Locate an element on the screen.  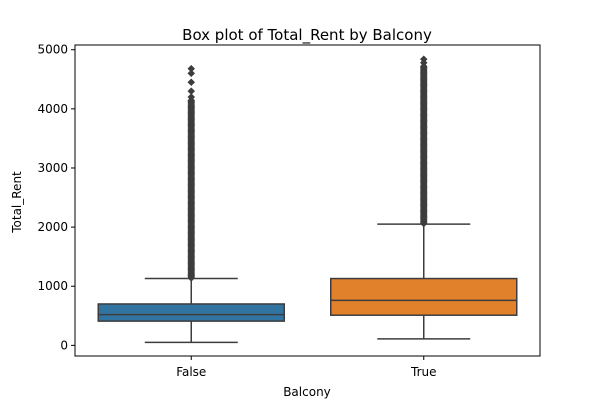
y-tick-label-1000: 1000 is located at coordinates (52, 286).